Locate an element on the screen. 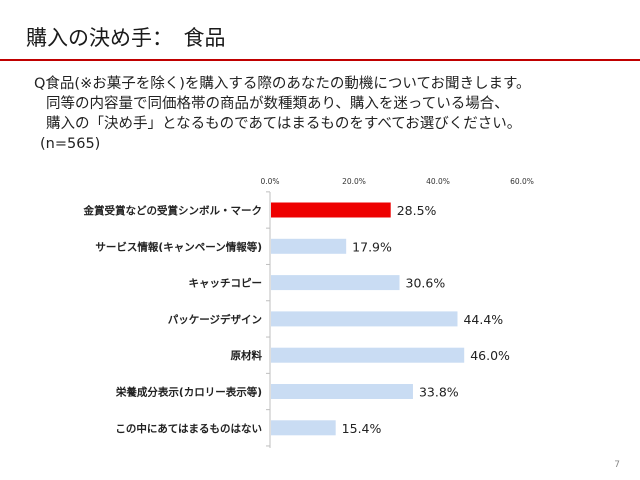 The width and height of the screenshot is (640, 480). data-label: 46.0% is located at coordinates (490, 355).